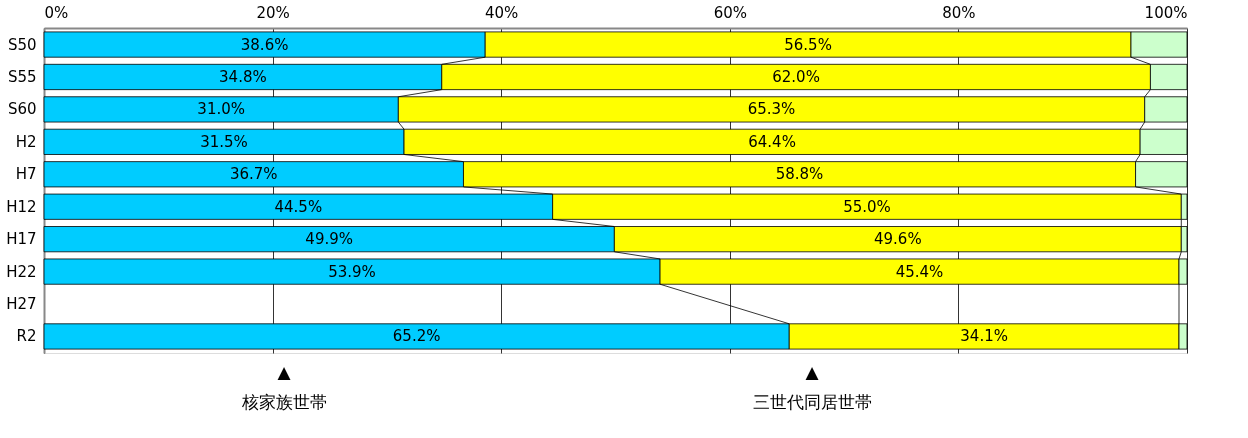 This screenshot has height=438, width=1248. Describe the element at coordinates (21, 304) in the screenshot. I see `y-tick-label: H27` at that location.